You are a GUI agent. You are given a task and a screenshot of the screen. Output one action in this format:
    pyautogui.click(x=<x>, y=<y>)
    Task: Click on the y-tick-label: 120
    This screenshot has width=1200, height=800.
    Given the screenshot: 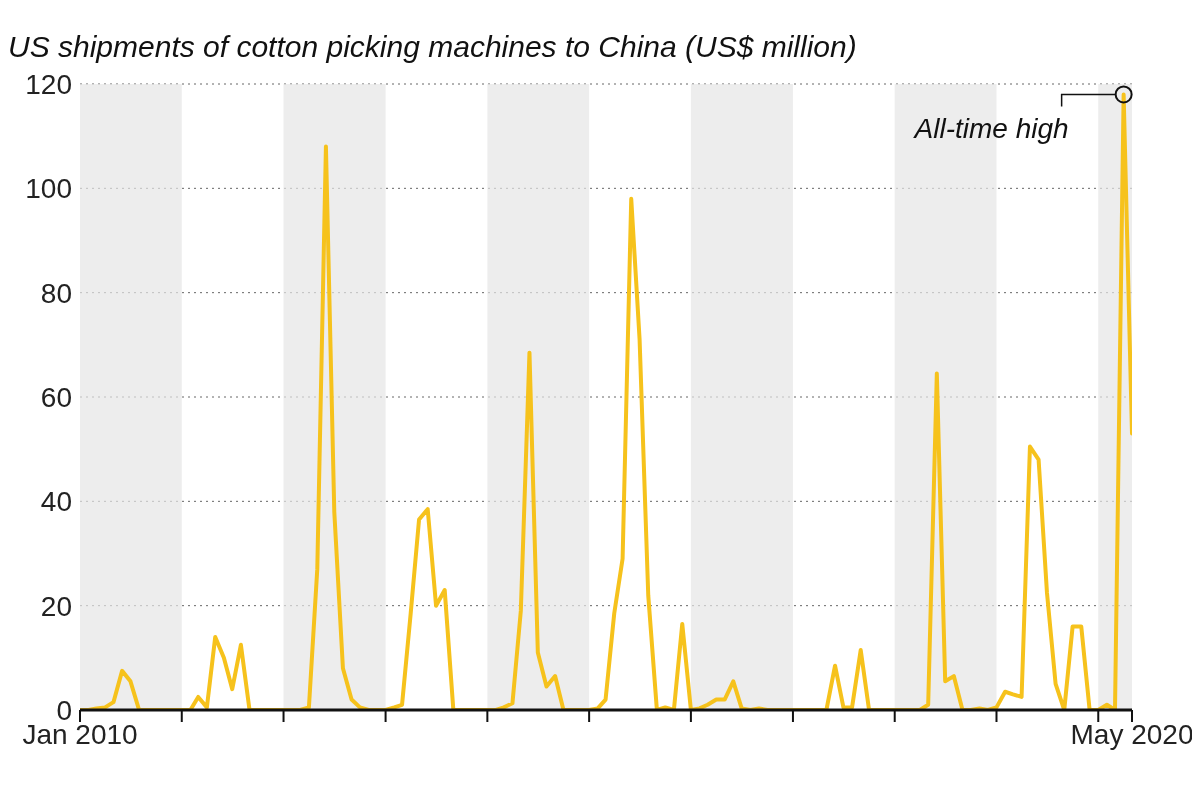 What is the action you would take?
    pyautogui.click(x=48, y=84)
    